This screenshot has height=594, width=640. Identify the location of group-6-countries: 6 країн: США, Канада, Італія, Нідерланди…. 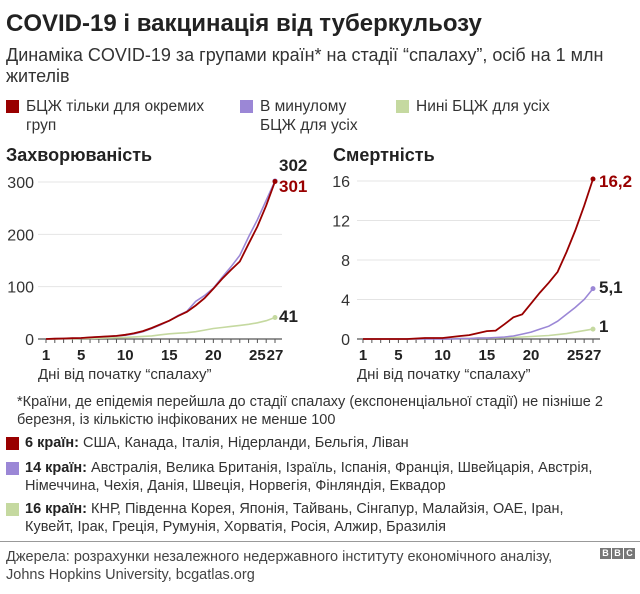
(321, 443).